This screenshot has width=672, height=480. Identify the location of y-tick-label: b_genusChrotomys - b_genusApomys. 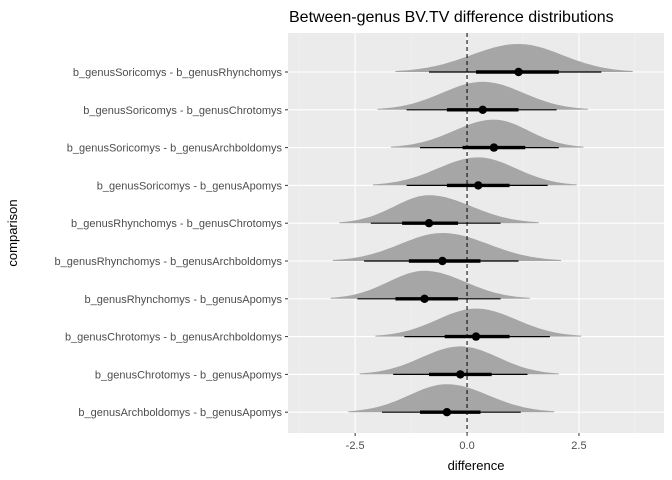
(189, 375).